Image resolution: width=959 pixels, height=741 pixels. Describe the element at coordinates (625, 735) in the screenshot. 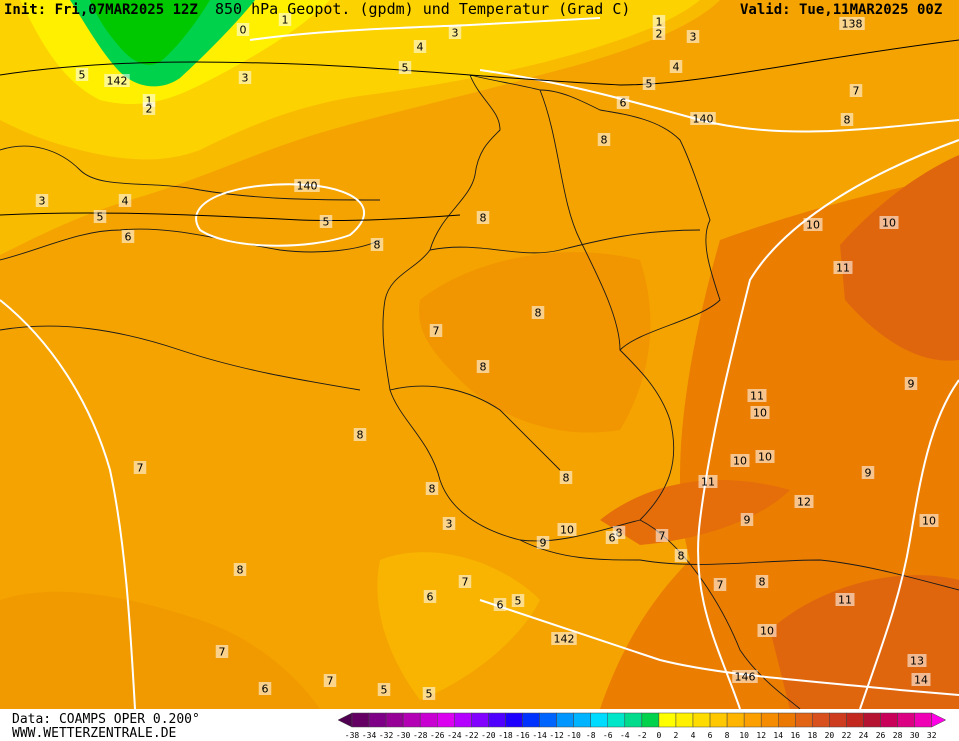

I see `colorbar-label: -4` at that location.